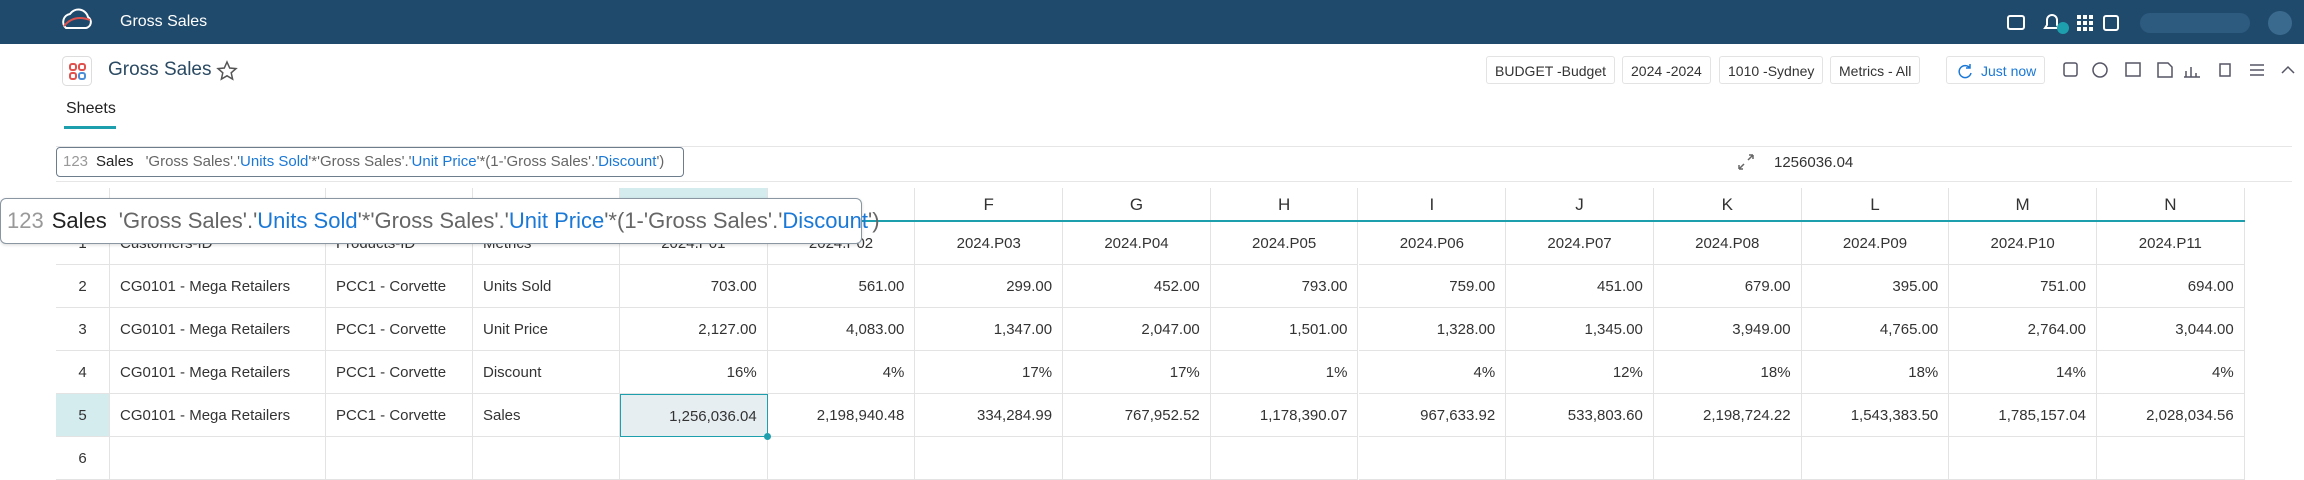 This screenshot has height=480, width=2304. Describe the element at coordinates (694, 415) in the screenshot. I see `cell: 1,256,036.04` at that location.